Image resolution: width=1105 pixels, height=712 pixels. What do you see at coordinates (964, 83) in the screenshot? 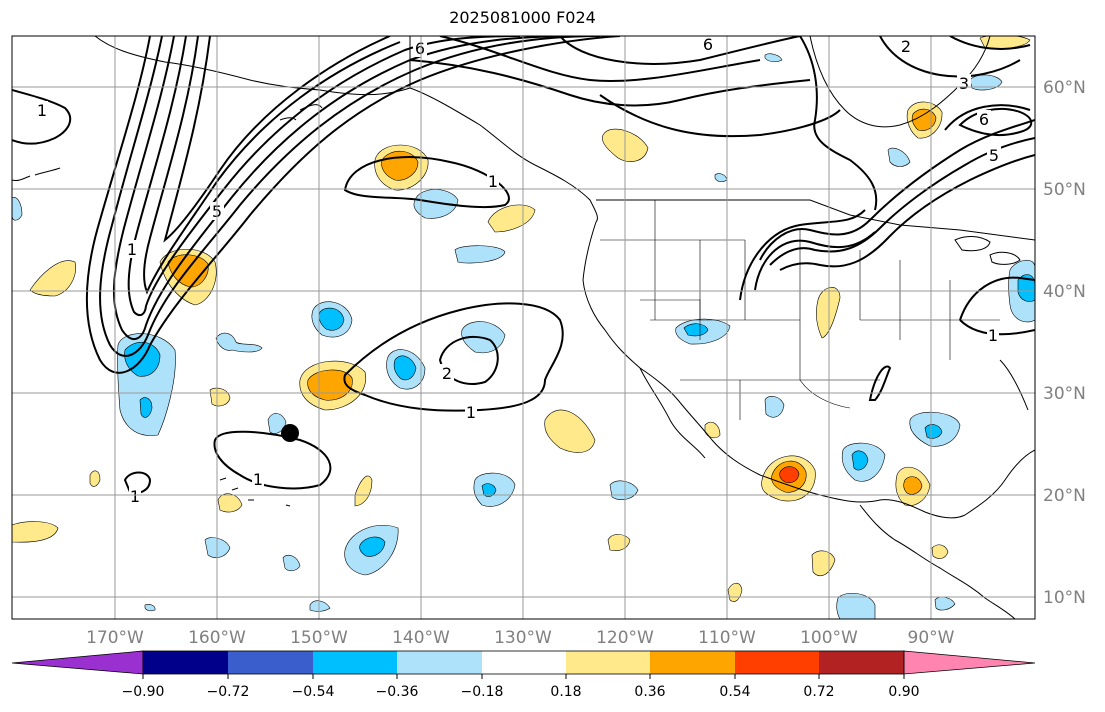
I see `contour-label: 3` at bounding box center [964, 83].